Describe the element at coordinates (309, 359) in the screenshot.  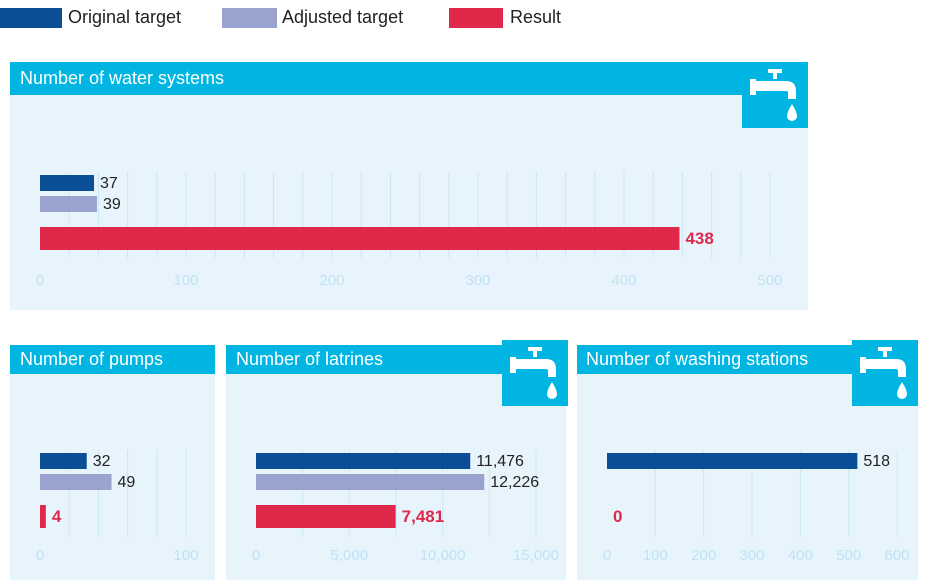
I see `panel-title: Number of latrines` at that location.